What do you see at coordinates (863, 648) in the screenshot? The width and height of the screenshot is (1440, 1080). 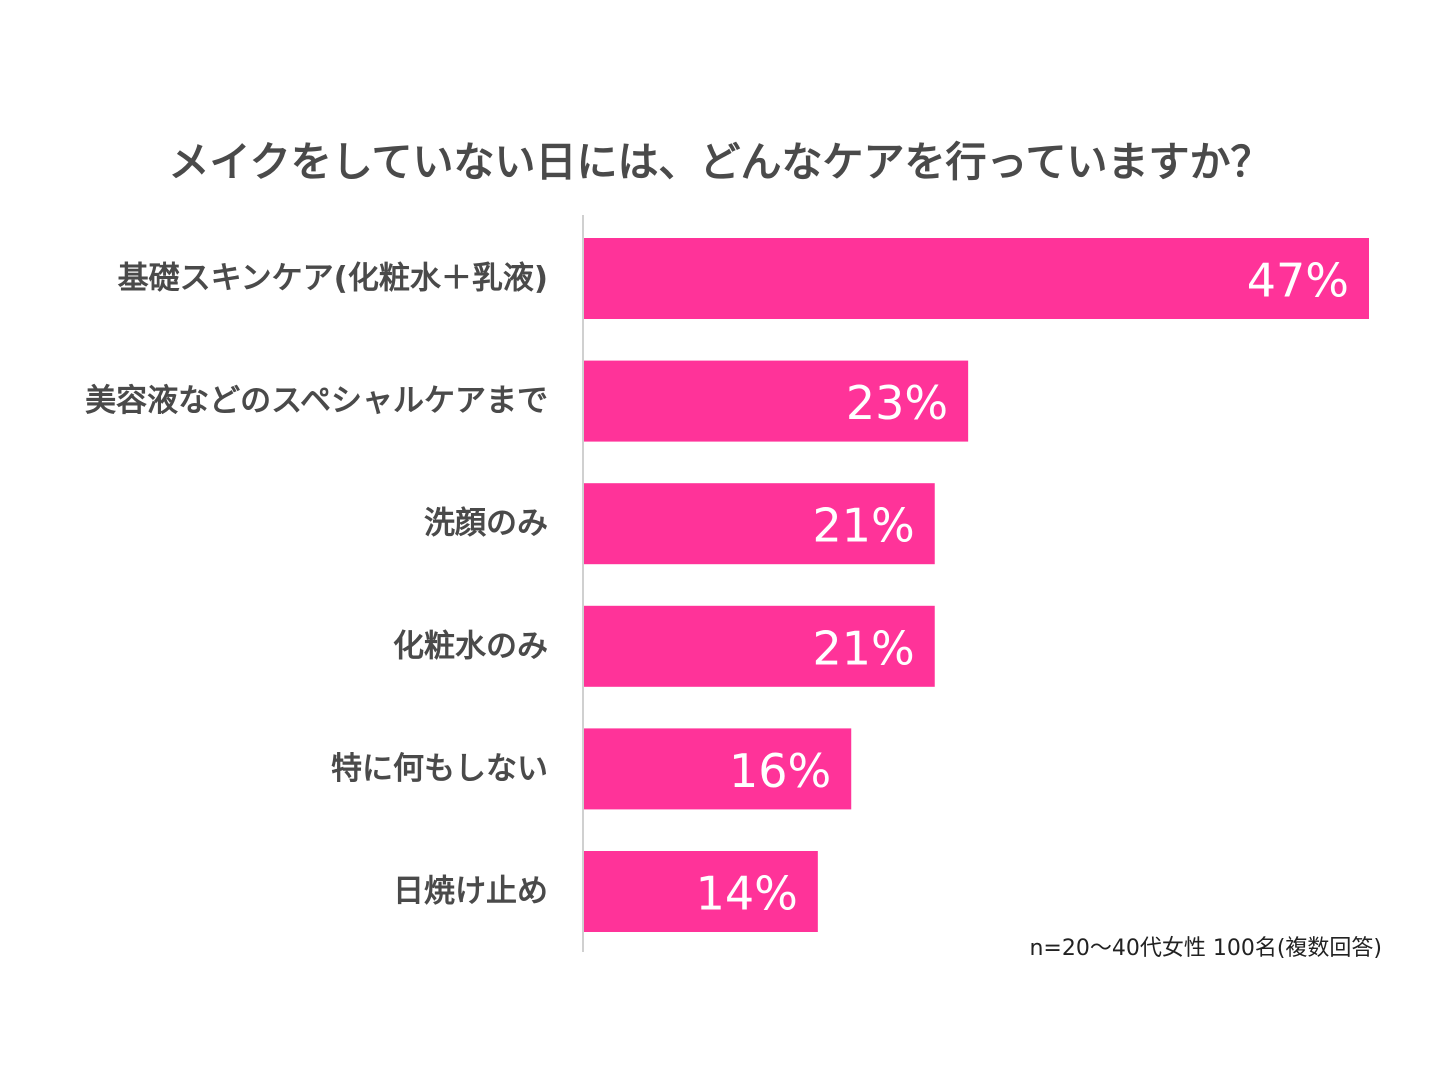 I see `value-label-3: 21%` at bounding box center [863, 648].